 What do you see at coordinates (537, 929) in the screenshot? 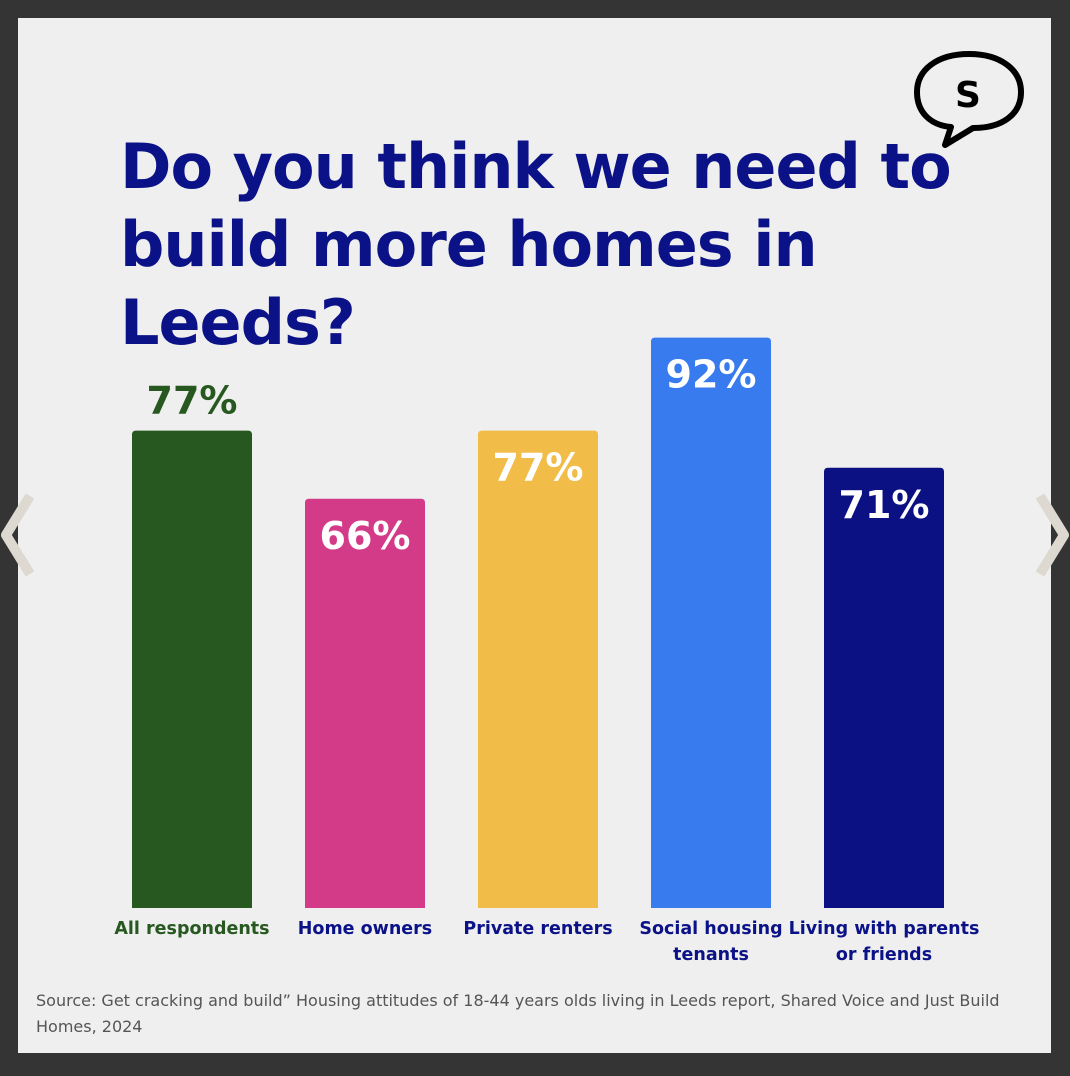
I see `category-label-3: Private renters` at bounding box center [537, 929].